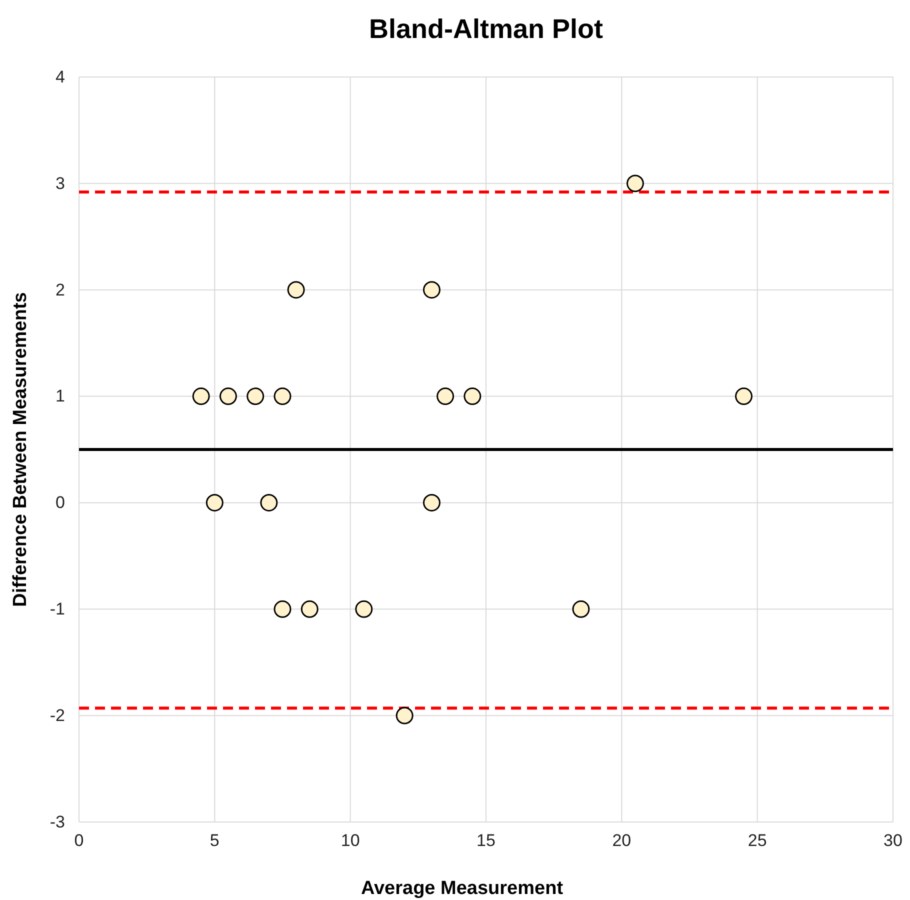 The height and width of the screenshot is (900, 910). What do you see at coordinates (60, 183) in the screenshot?
I see `y-tick-label: 3` at bounding box center [60, 183].